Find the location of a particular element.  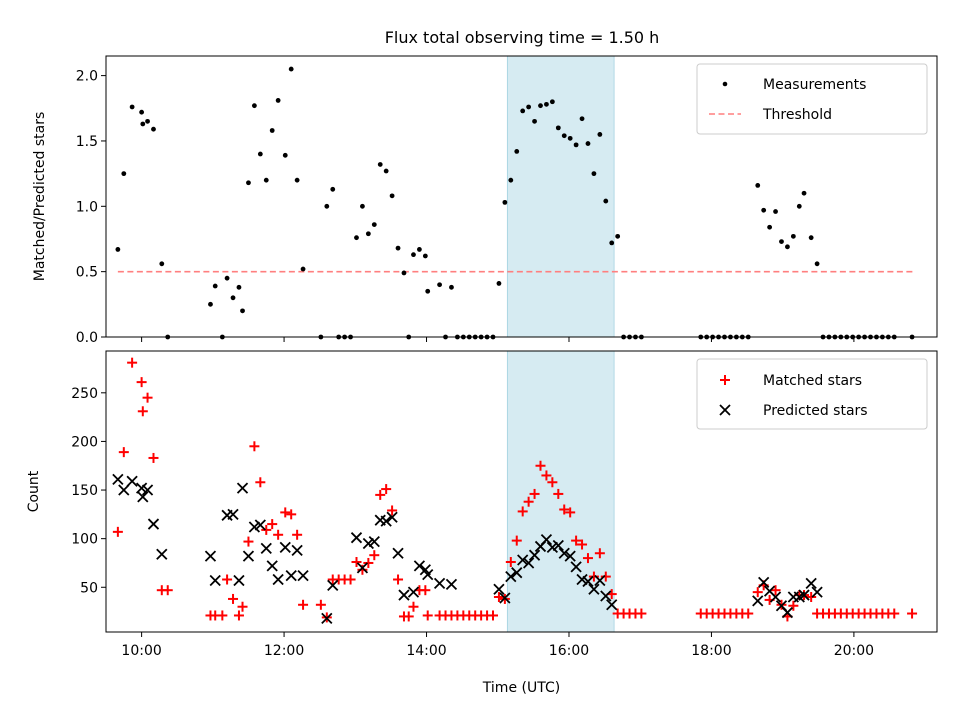

legend-measurements-label: Measurements is located at coordinates (814, 85).